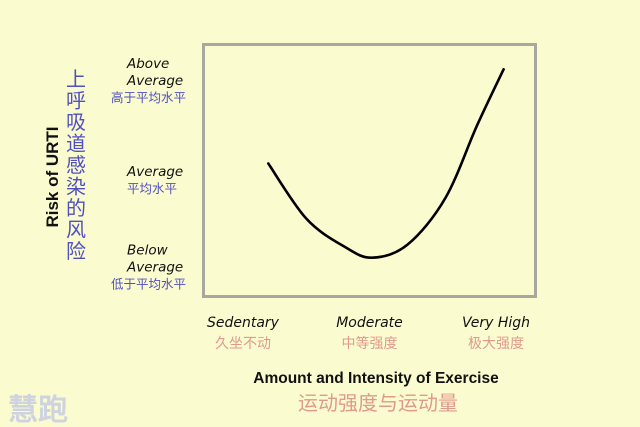  Describe the element at coordinates (369, 323) in the screenshot. I see `x-tick-label: Moderate` at that location.